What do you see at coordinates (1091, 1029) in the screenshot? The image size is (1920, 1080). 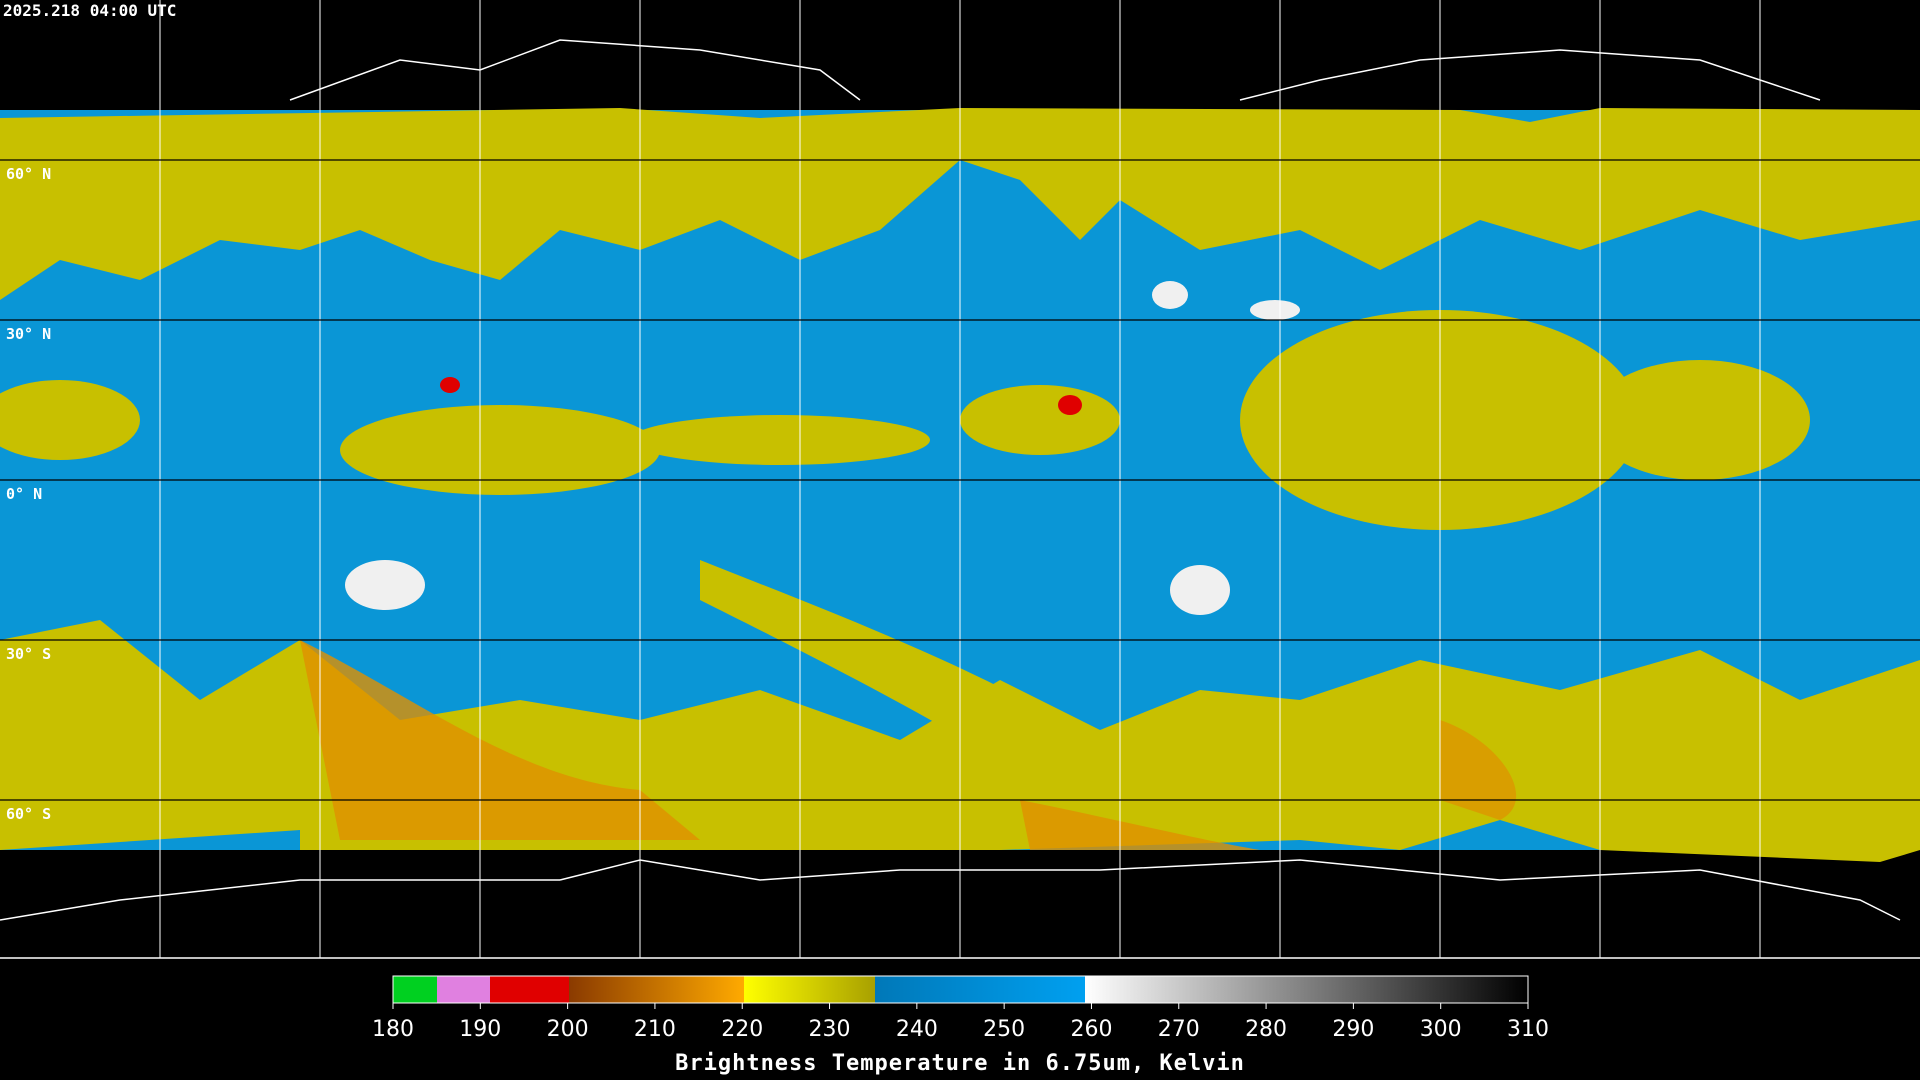 I see `colorbar-tick-label: 260` at bounding box center [1091, 1029].